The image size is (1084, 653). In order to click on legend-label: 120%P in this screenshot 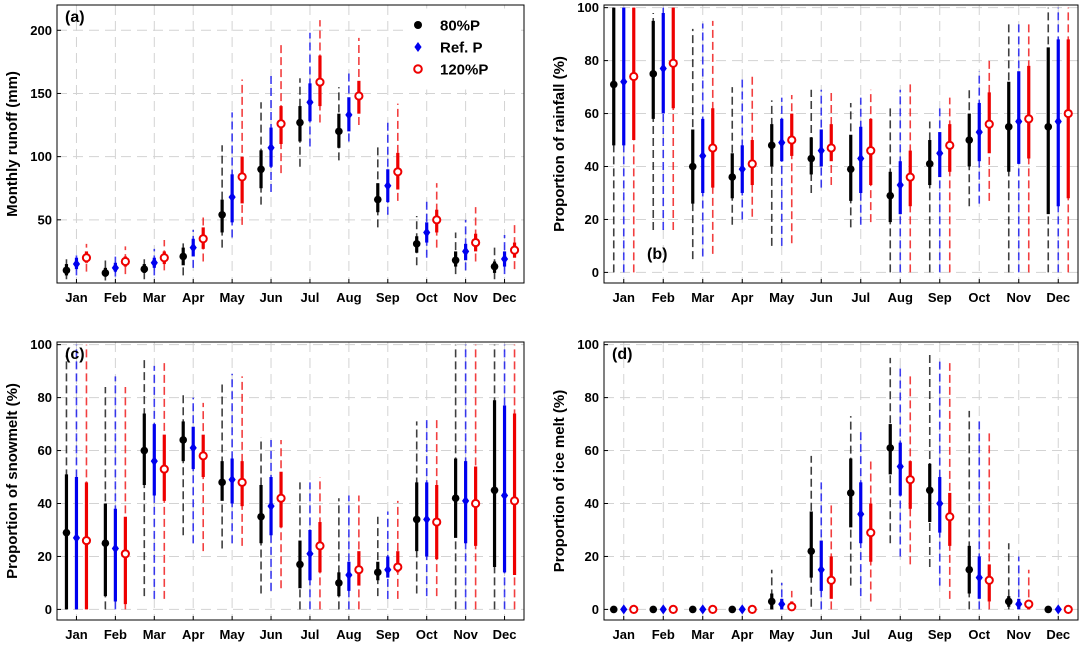, I will do `click(464, 70)`.